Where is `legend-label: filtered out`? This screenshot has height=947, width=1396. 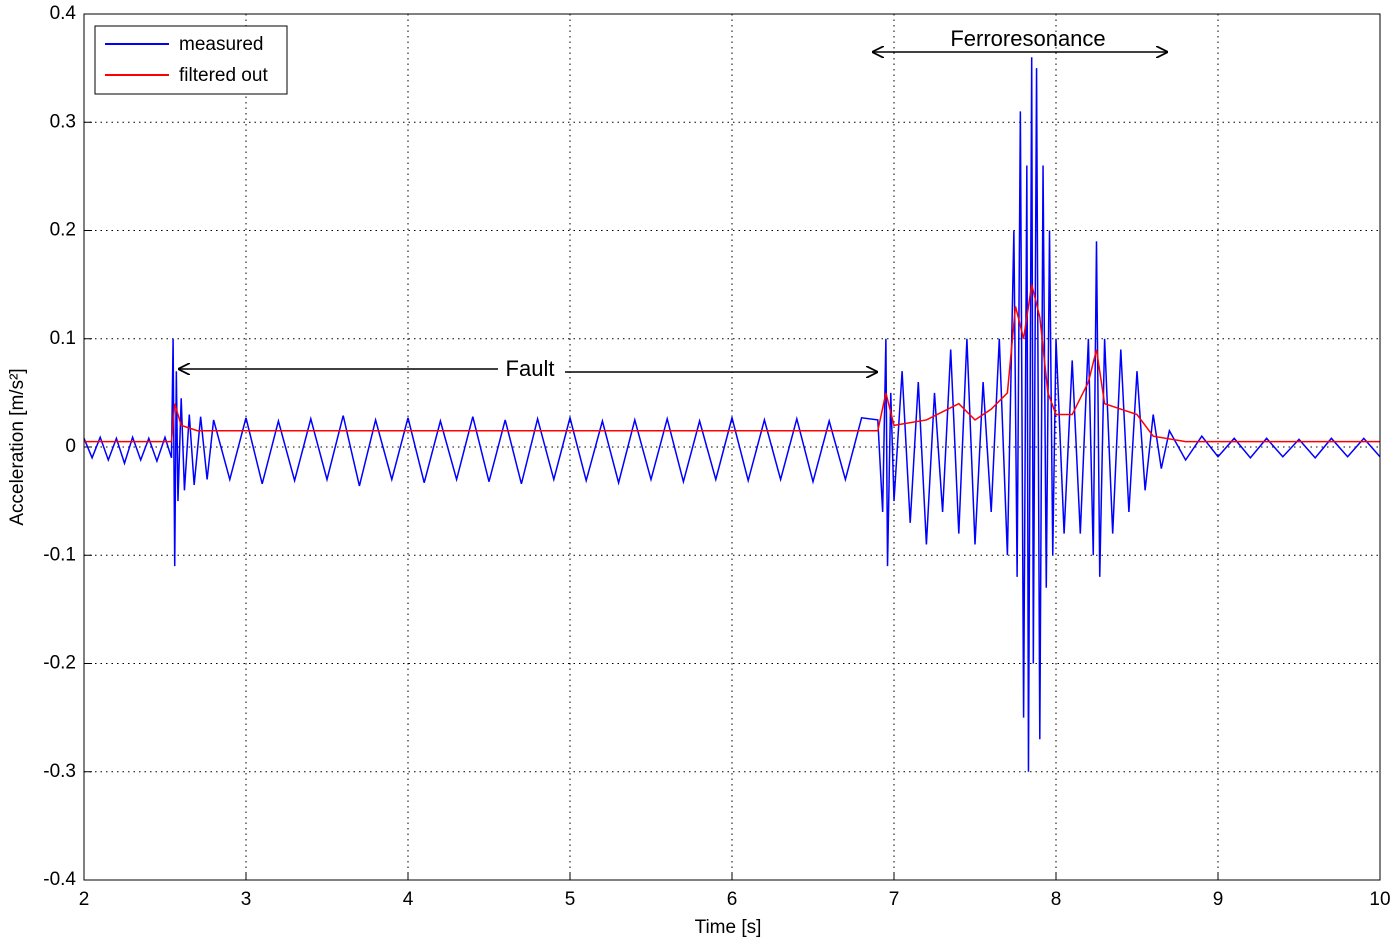
legend-label: filtered out is located at coordinates (223, 75).